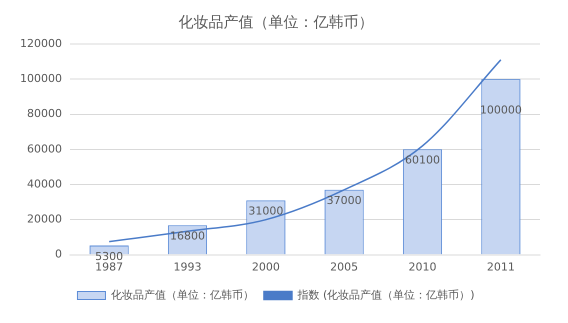 This screenshot has height=323, width=568. What do you see at coordinates (500, 267) in the screenshot?
I see `x-tick-label: 2011` at bounding box center [500, 267].